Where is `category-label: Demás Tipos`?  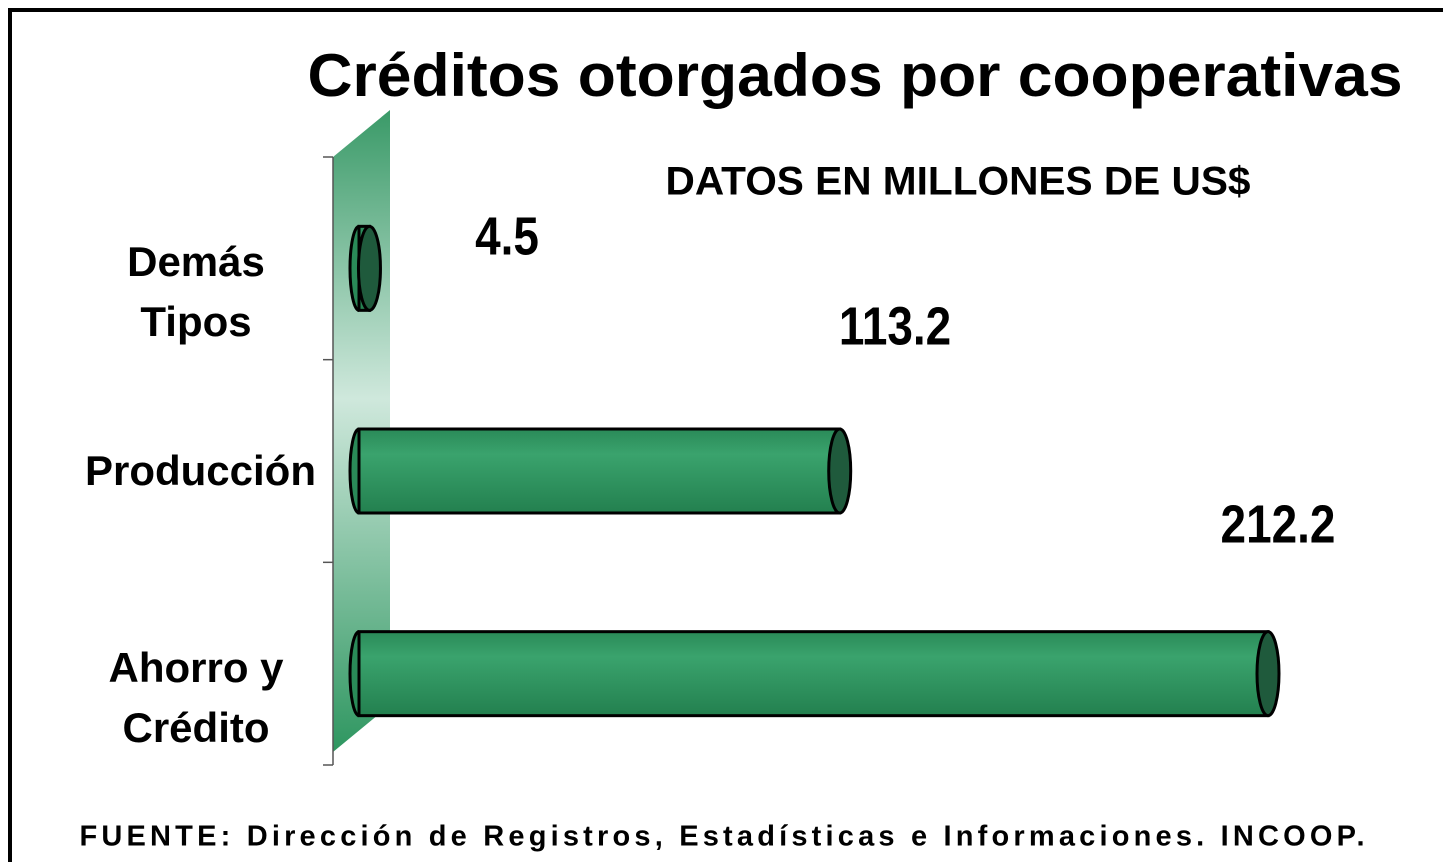 category-label: Demás Tipos is located at coordinates (196, 292).